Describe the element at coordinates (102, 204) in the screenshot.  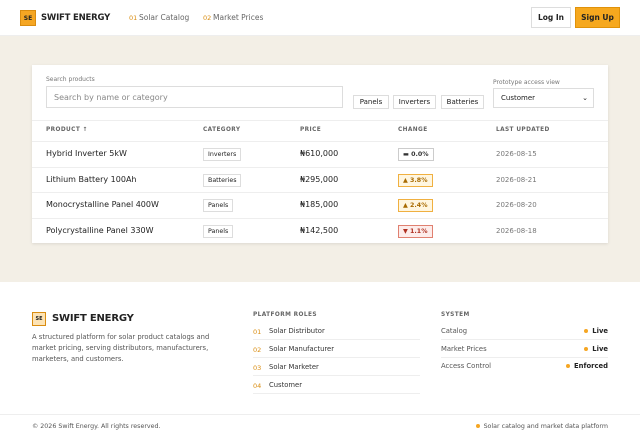
I see `product-name: Monocrystalline Panel 400W` at that location.